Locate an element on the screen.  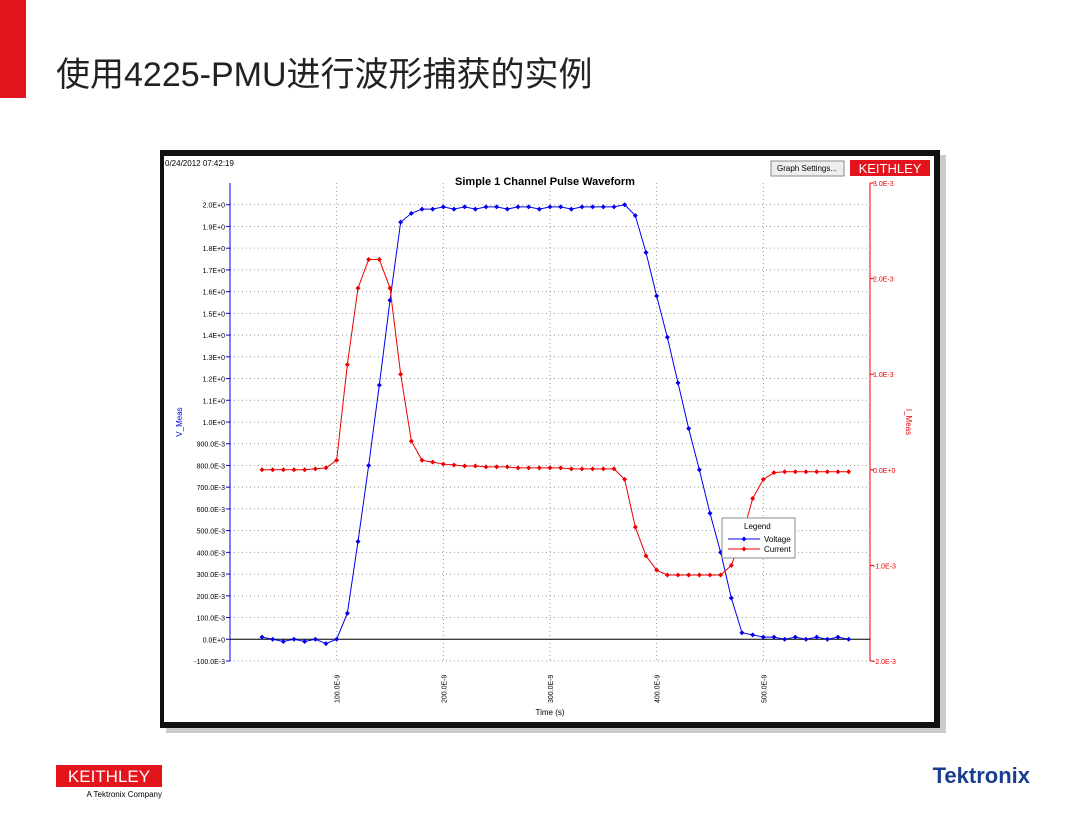
badge is located at coordinates (890, 168).